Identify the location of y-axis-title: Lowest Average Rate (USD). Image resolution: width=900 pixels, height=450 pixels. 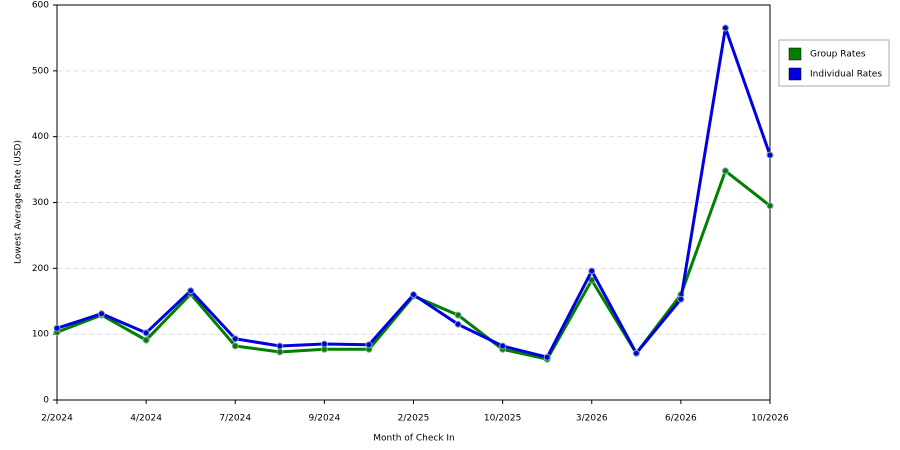
(19, 202).